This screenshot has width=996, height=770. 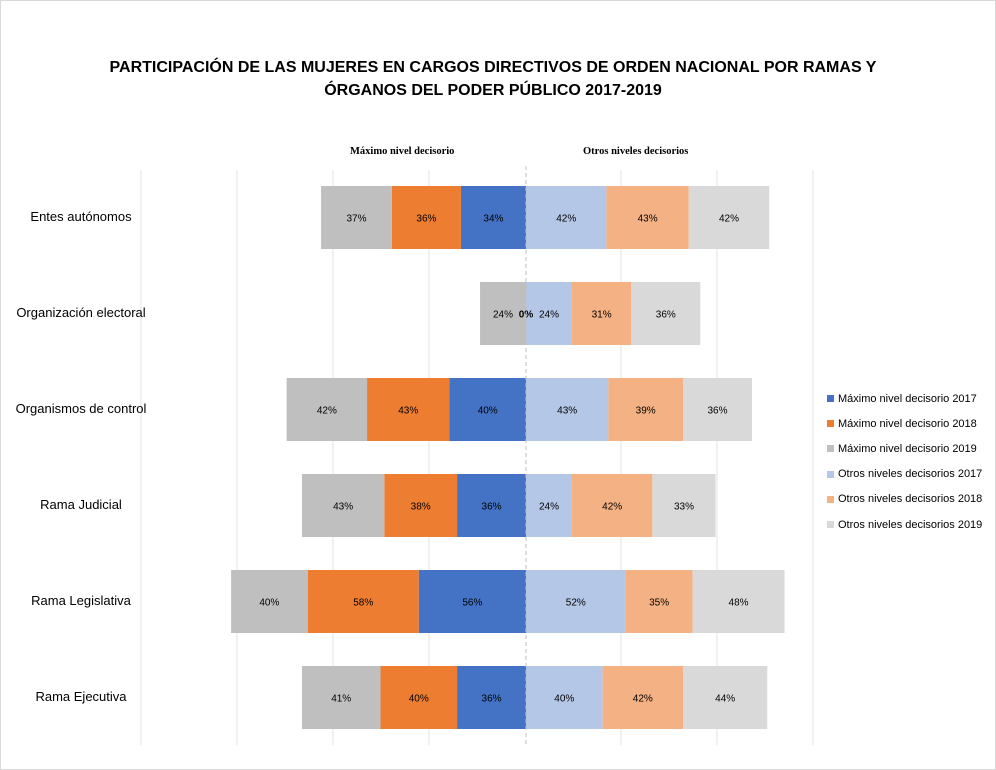 I want to click on legend-item: Otros niveles decisorios 2017, so click(x=904, y=474).